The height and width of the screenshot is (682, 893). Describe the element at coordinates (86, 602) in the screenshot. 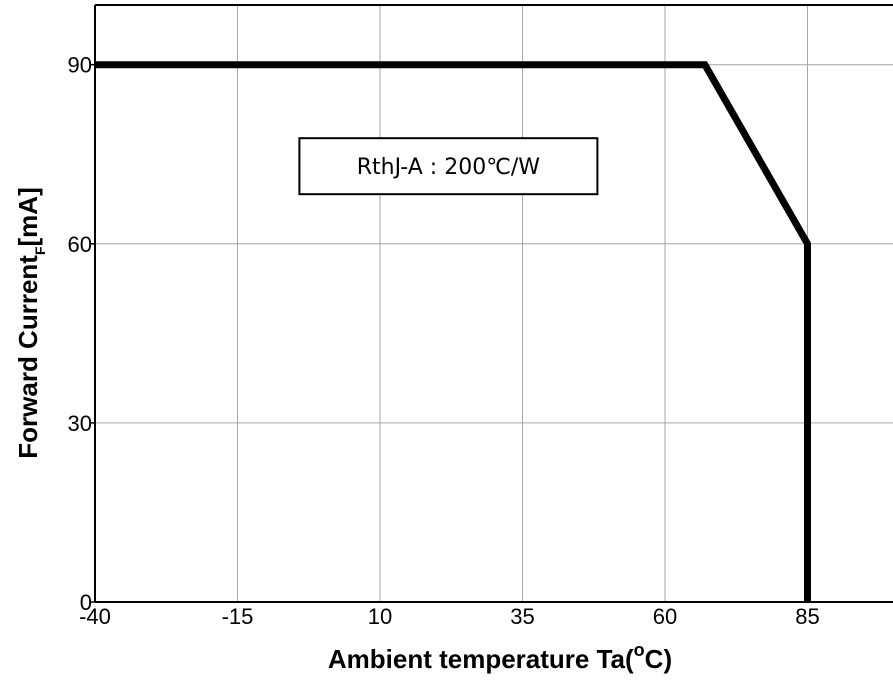

I see `y-tick-label: 0` at that location.